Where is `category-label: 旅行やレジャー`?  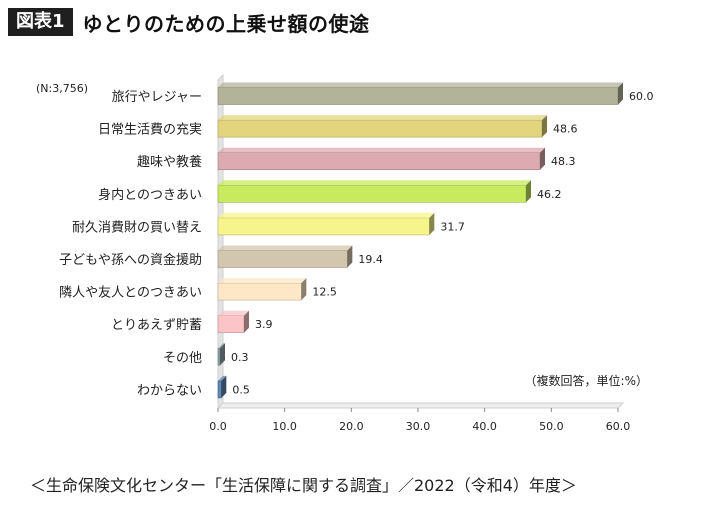
category-label: 旅行やレジャー is located at coordinates (157, 97).